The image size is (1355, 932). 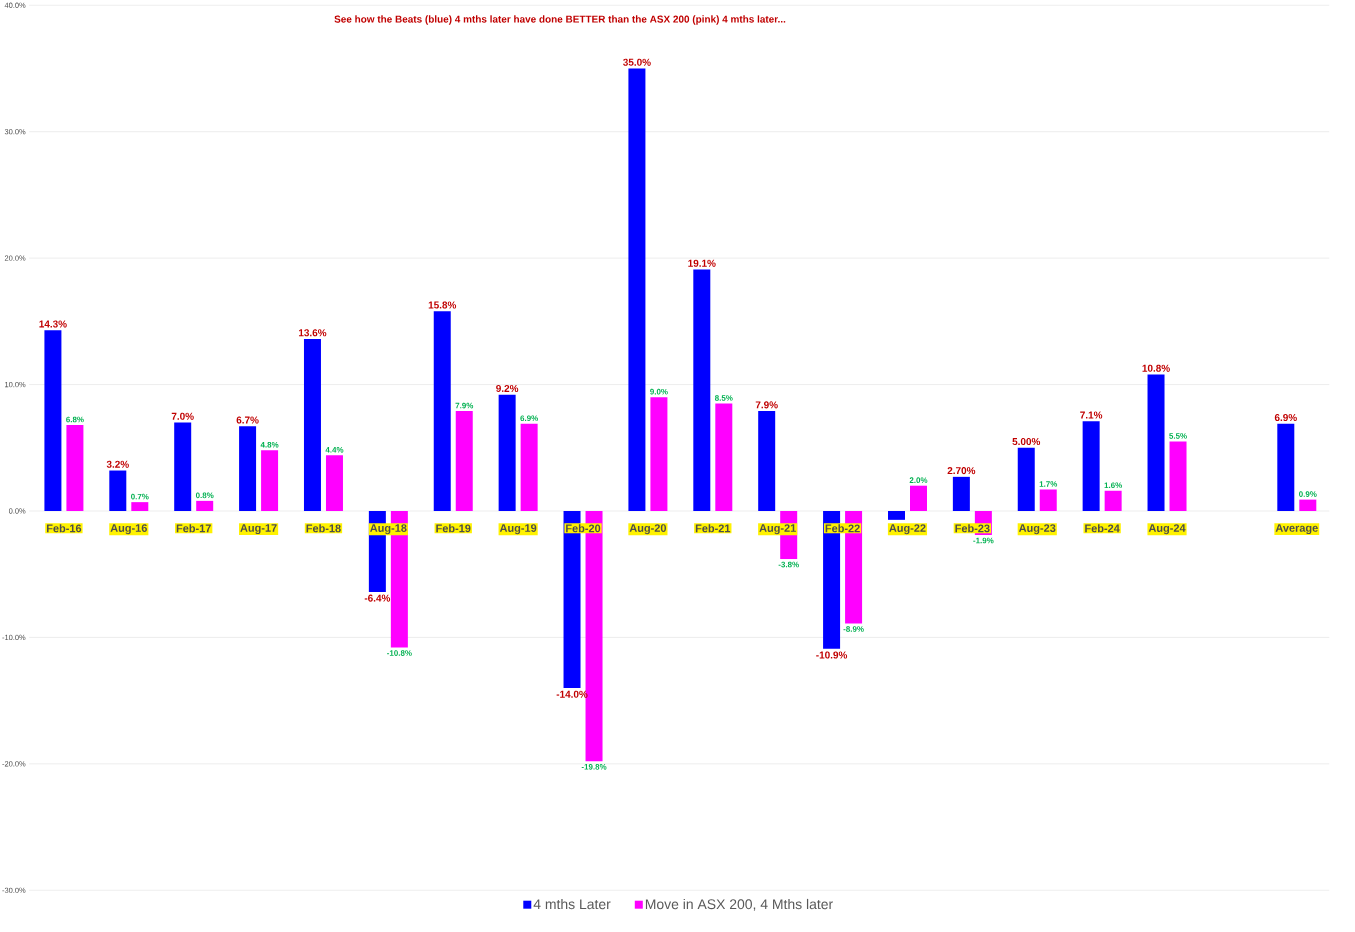 What do you see at coordinates (648, 529) in the screenshot?
I see `x-tick-label: Aug-20` at bounding box center [648, 529].